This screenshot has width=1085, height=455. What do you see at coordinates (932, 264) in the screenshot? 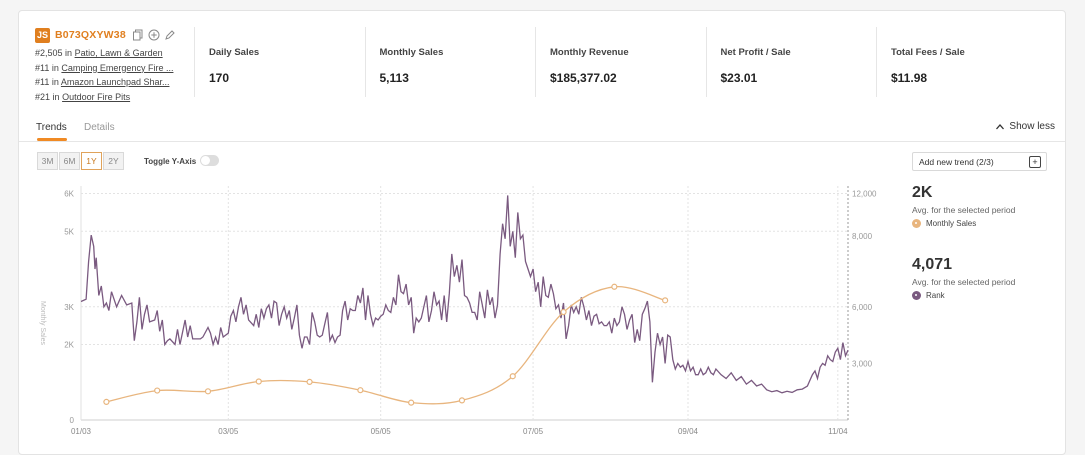
I see `rank-average-value: 4,071` at bounding box center [932, 264].